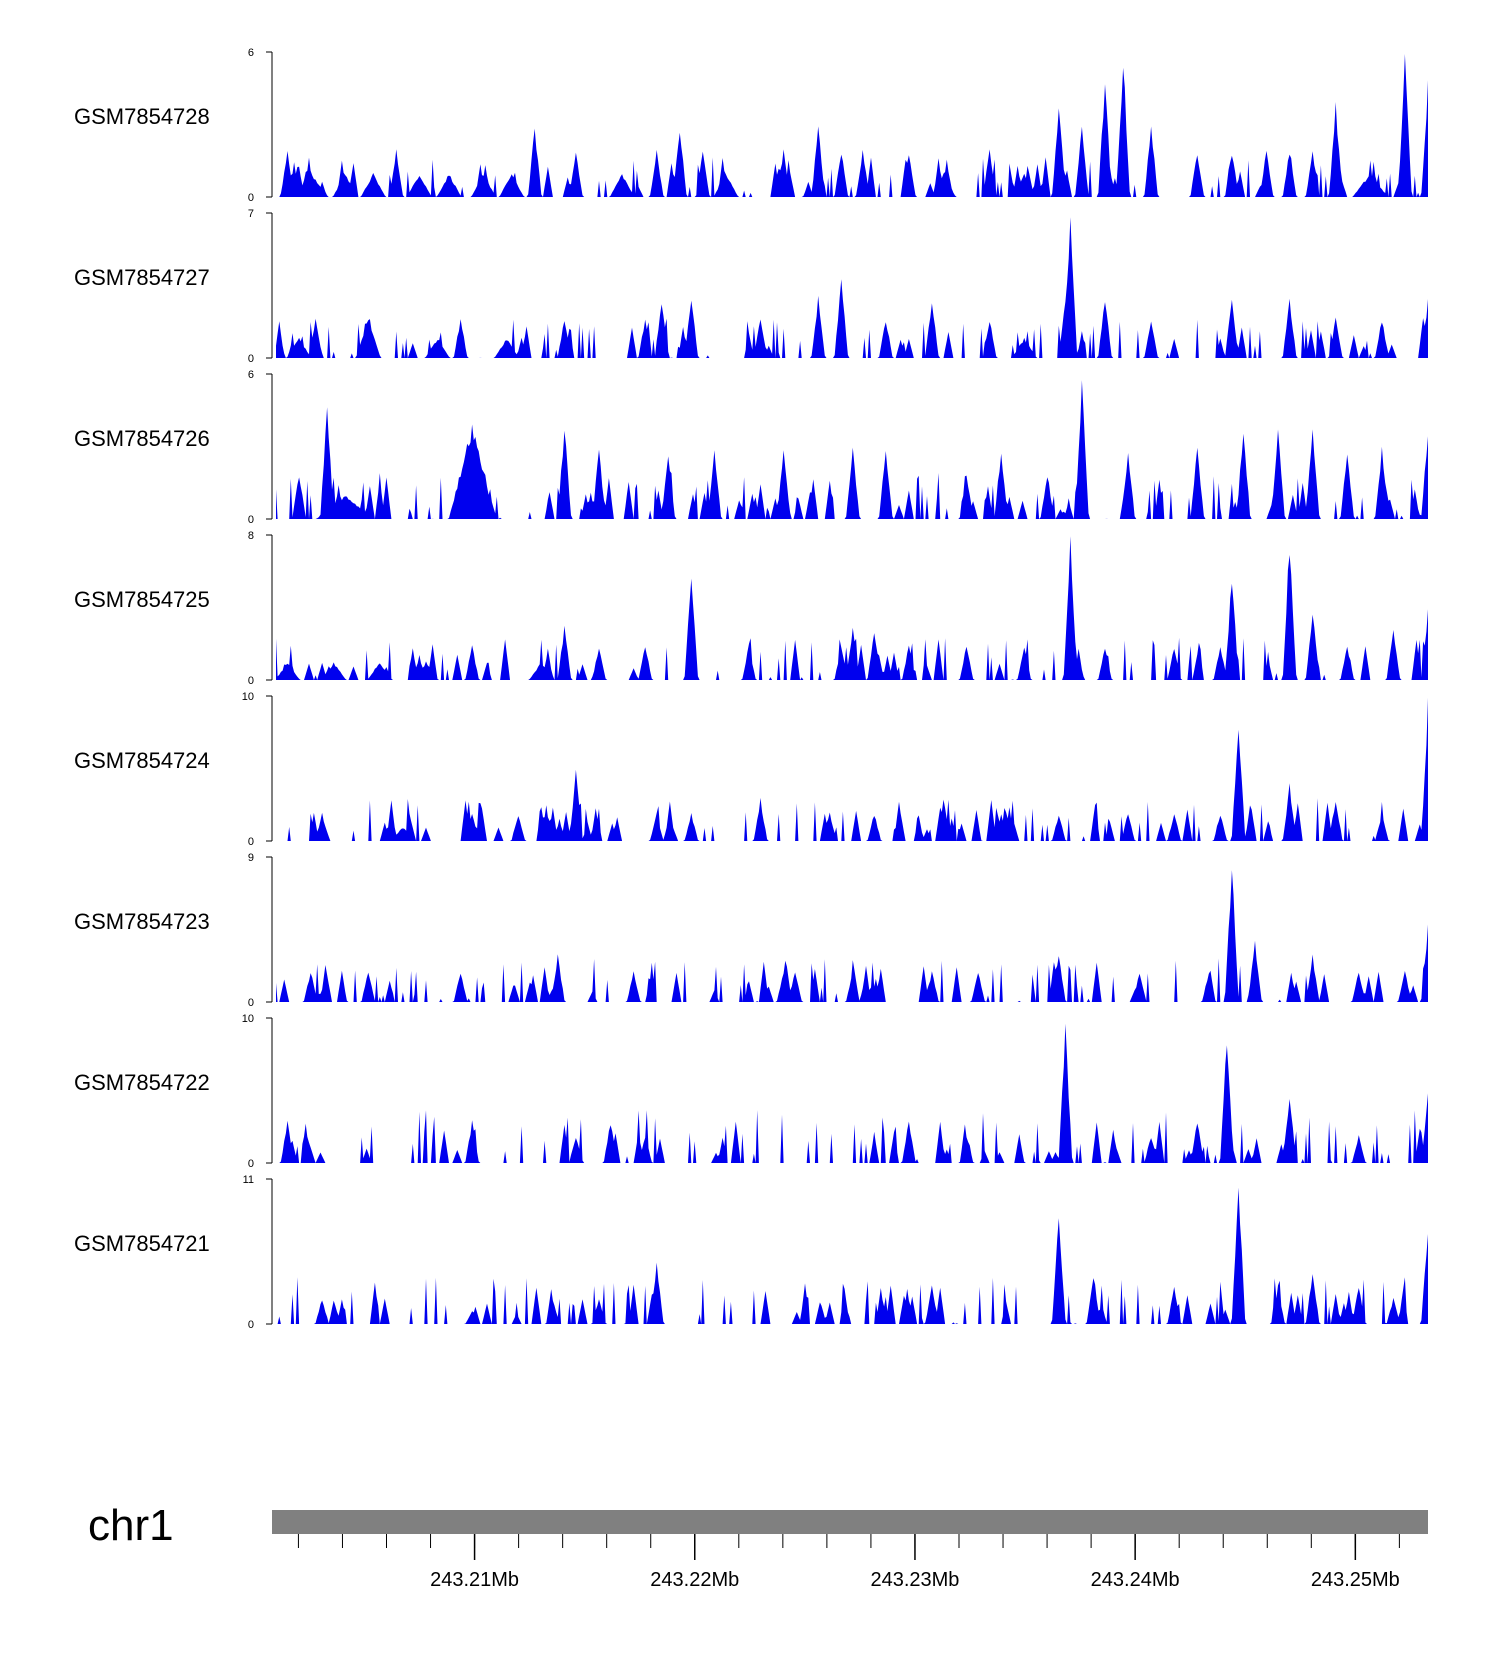  I want to click on x-tick-label: 243.25Mb, so click(1355, 1580).